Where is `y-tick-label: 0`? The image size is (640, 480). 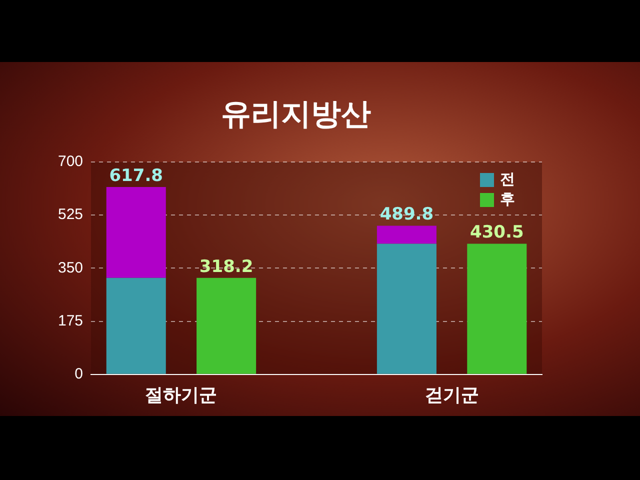
y-tick-label: 0 is located at coordinates (79, 374).